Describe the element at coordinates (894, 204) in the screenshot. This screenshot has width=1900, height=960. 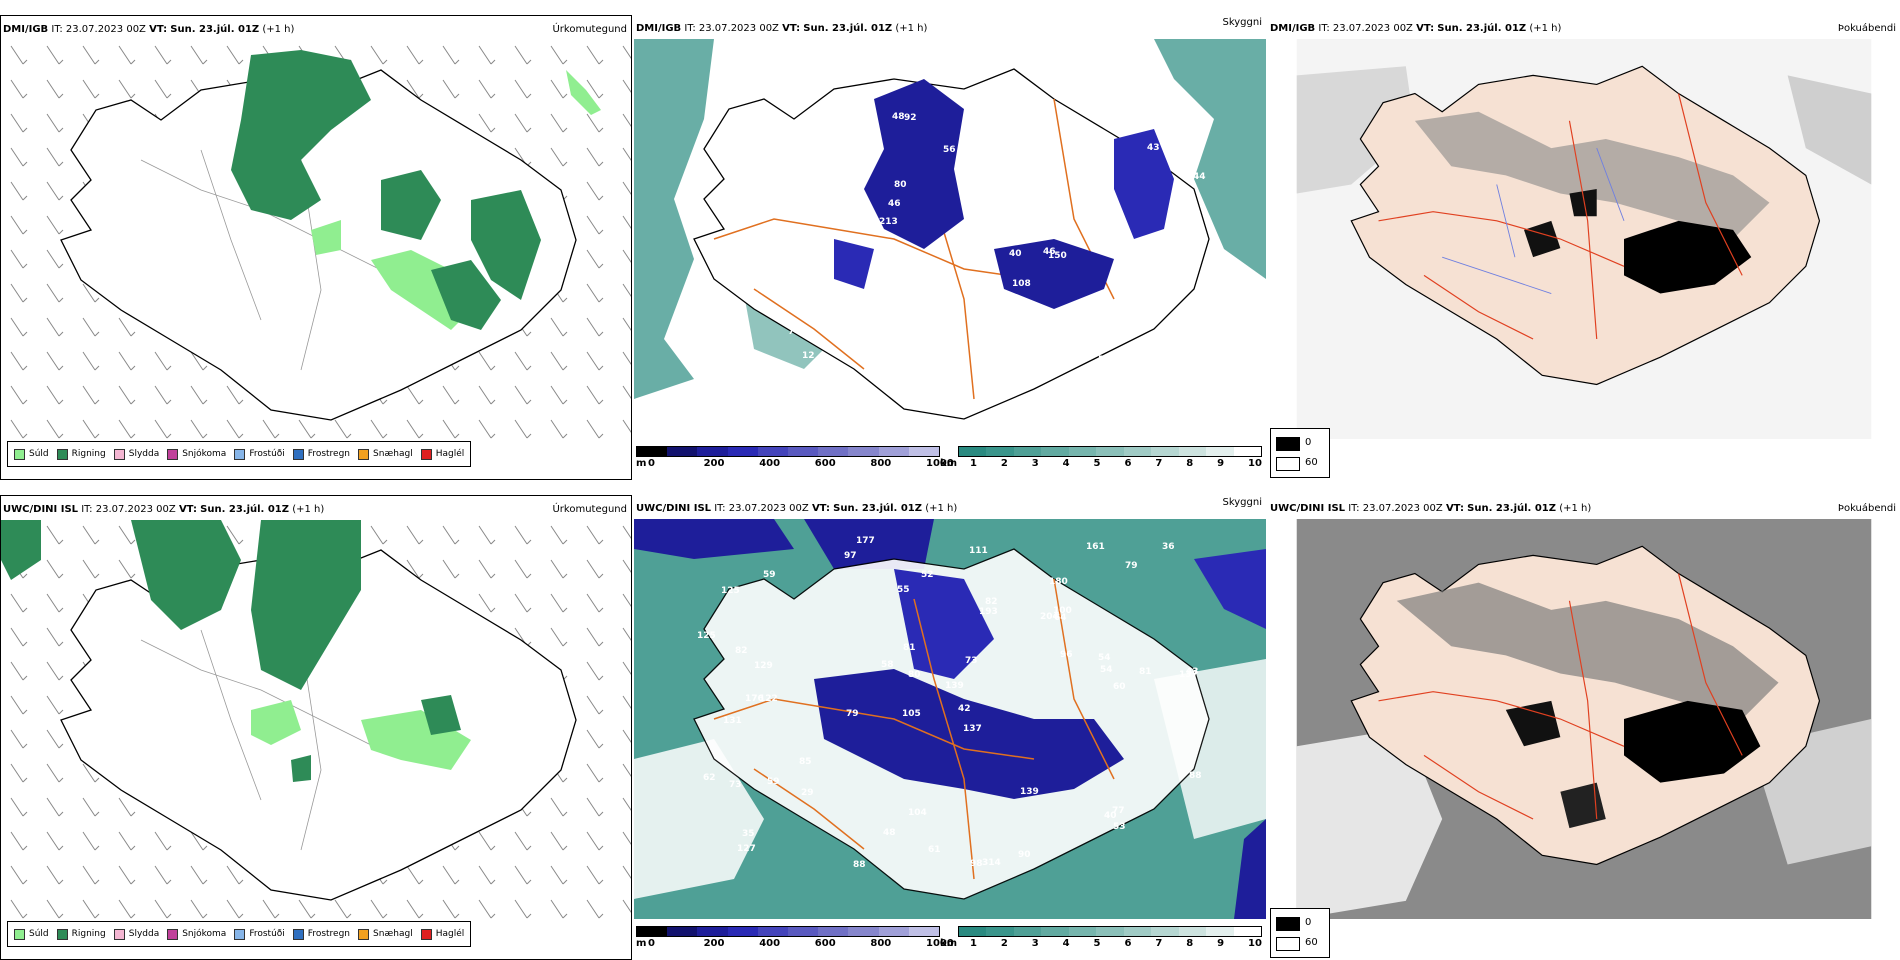
I see `cloud-base-value-label: 46` at that location.